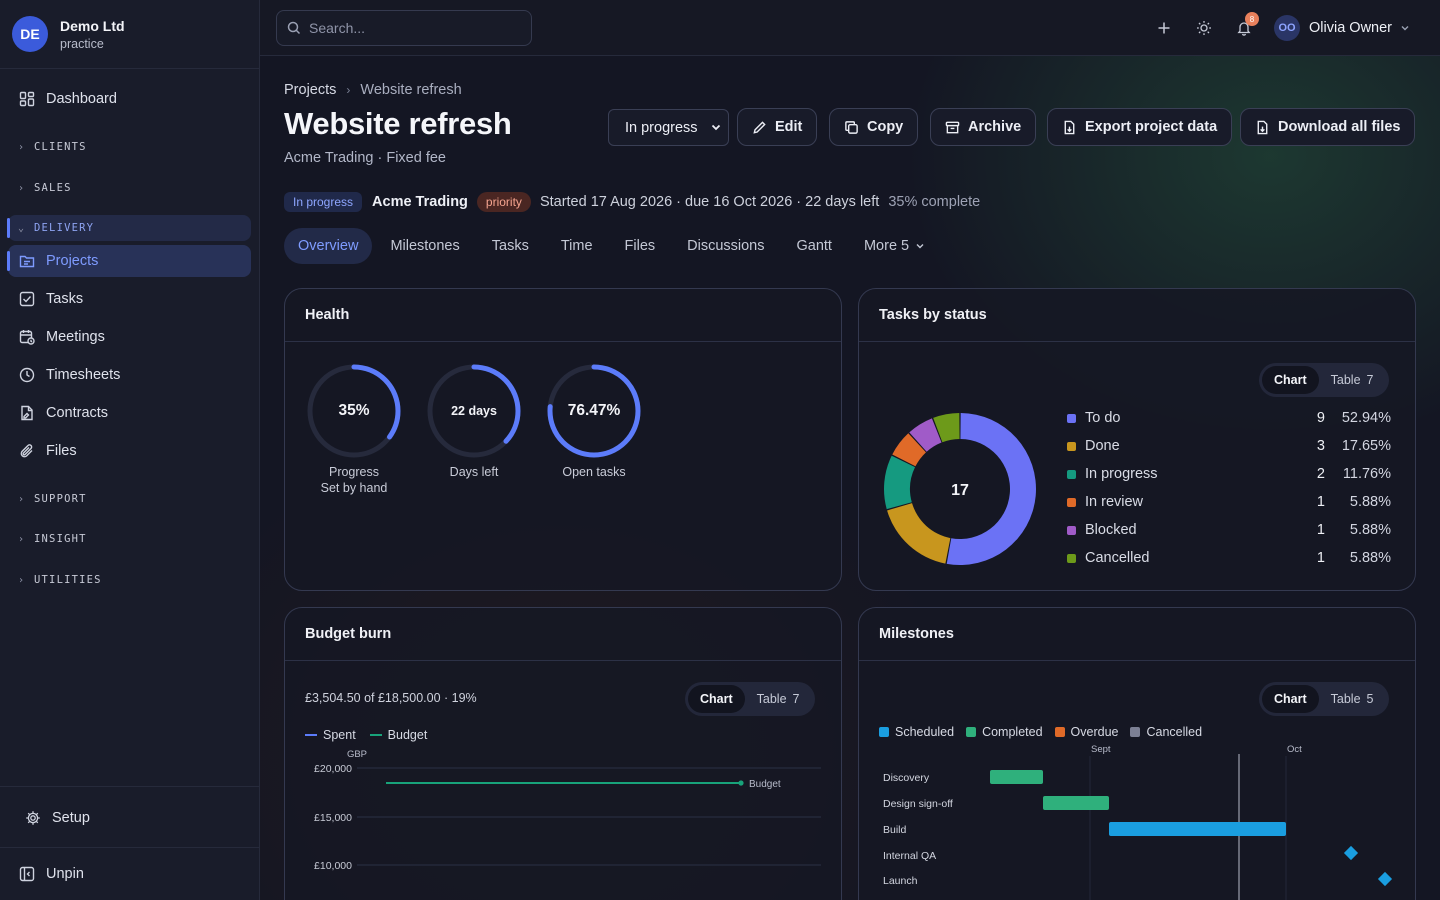  What do you see at coordinates (1294, 749) in the screenshot?
I see `x-tick-label: Oct` at bounding box center [1294, 749].